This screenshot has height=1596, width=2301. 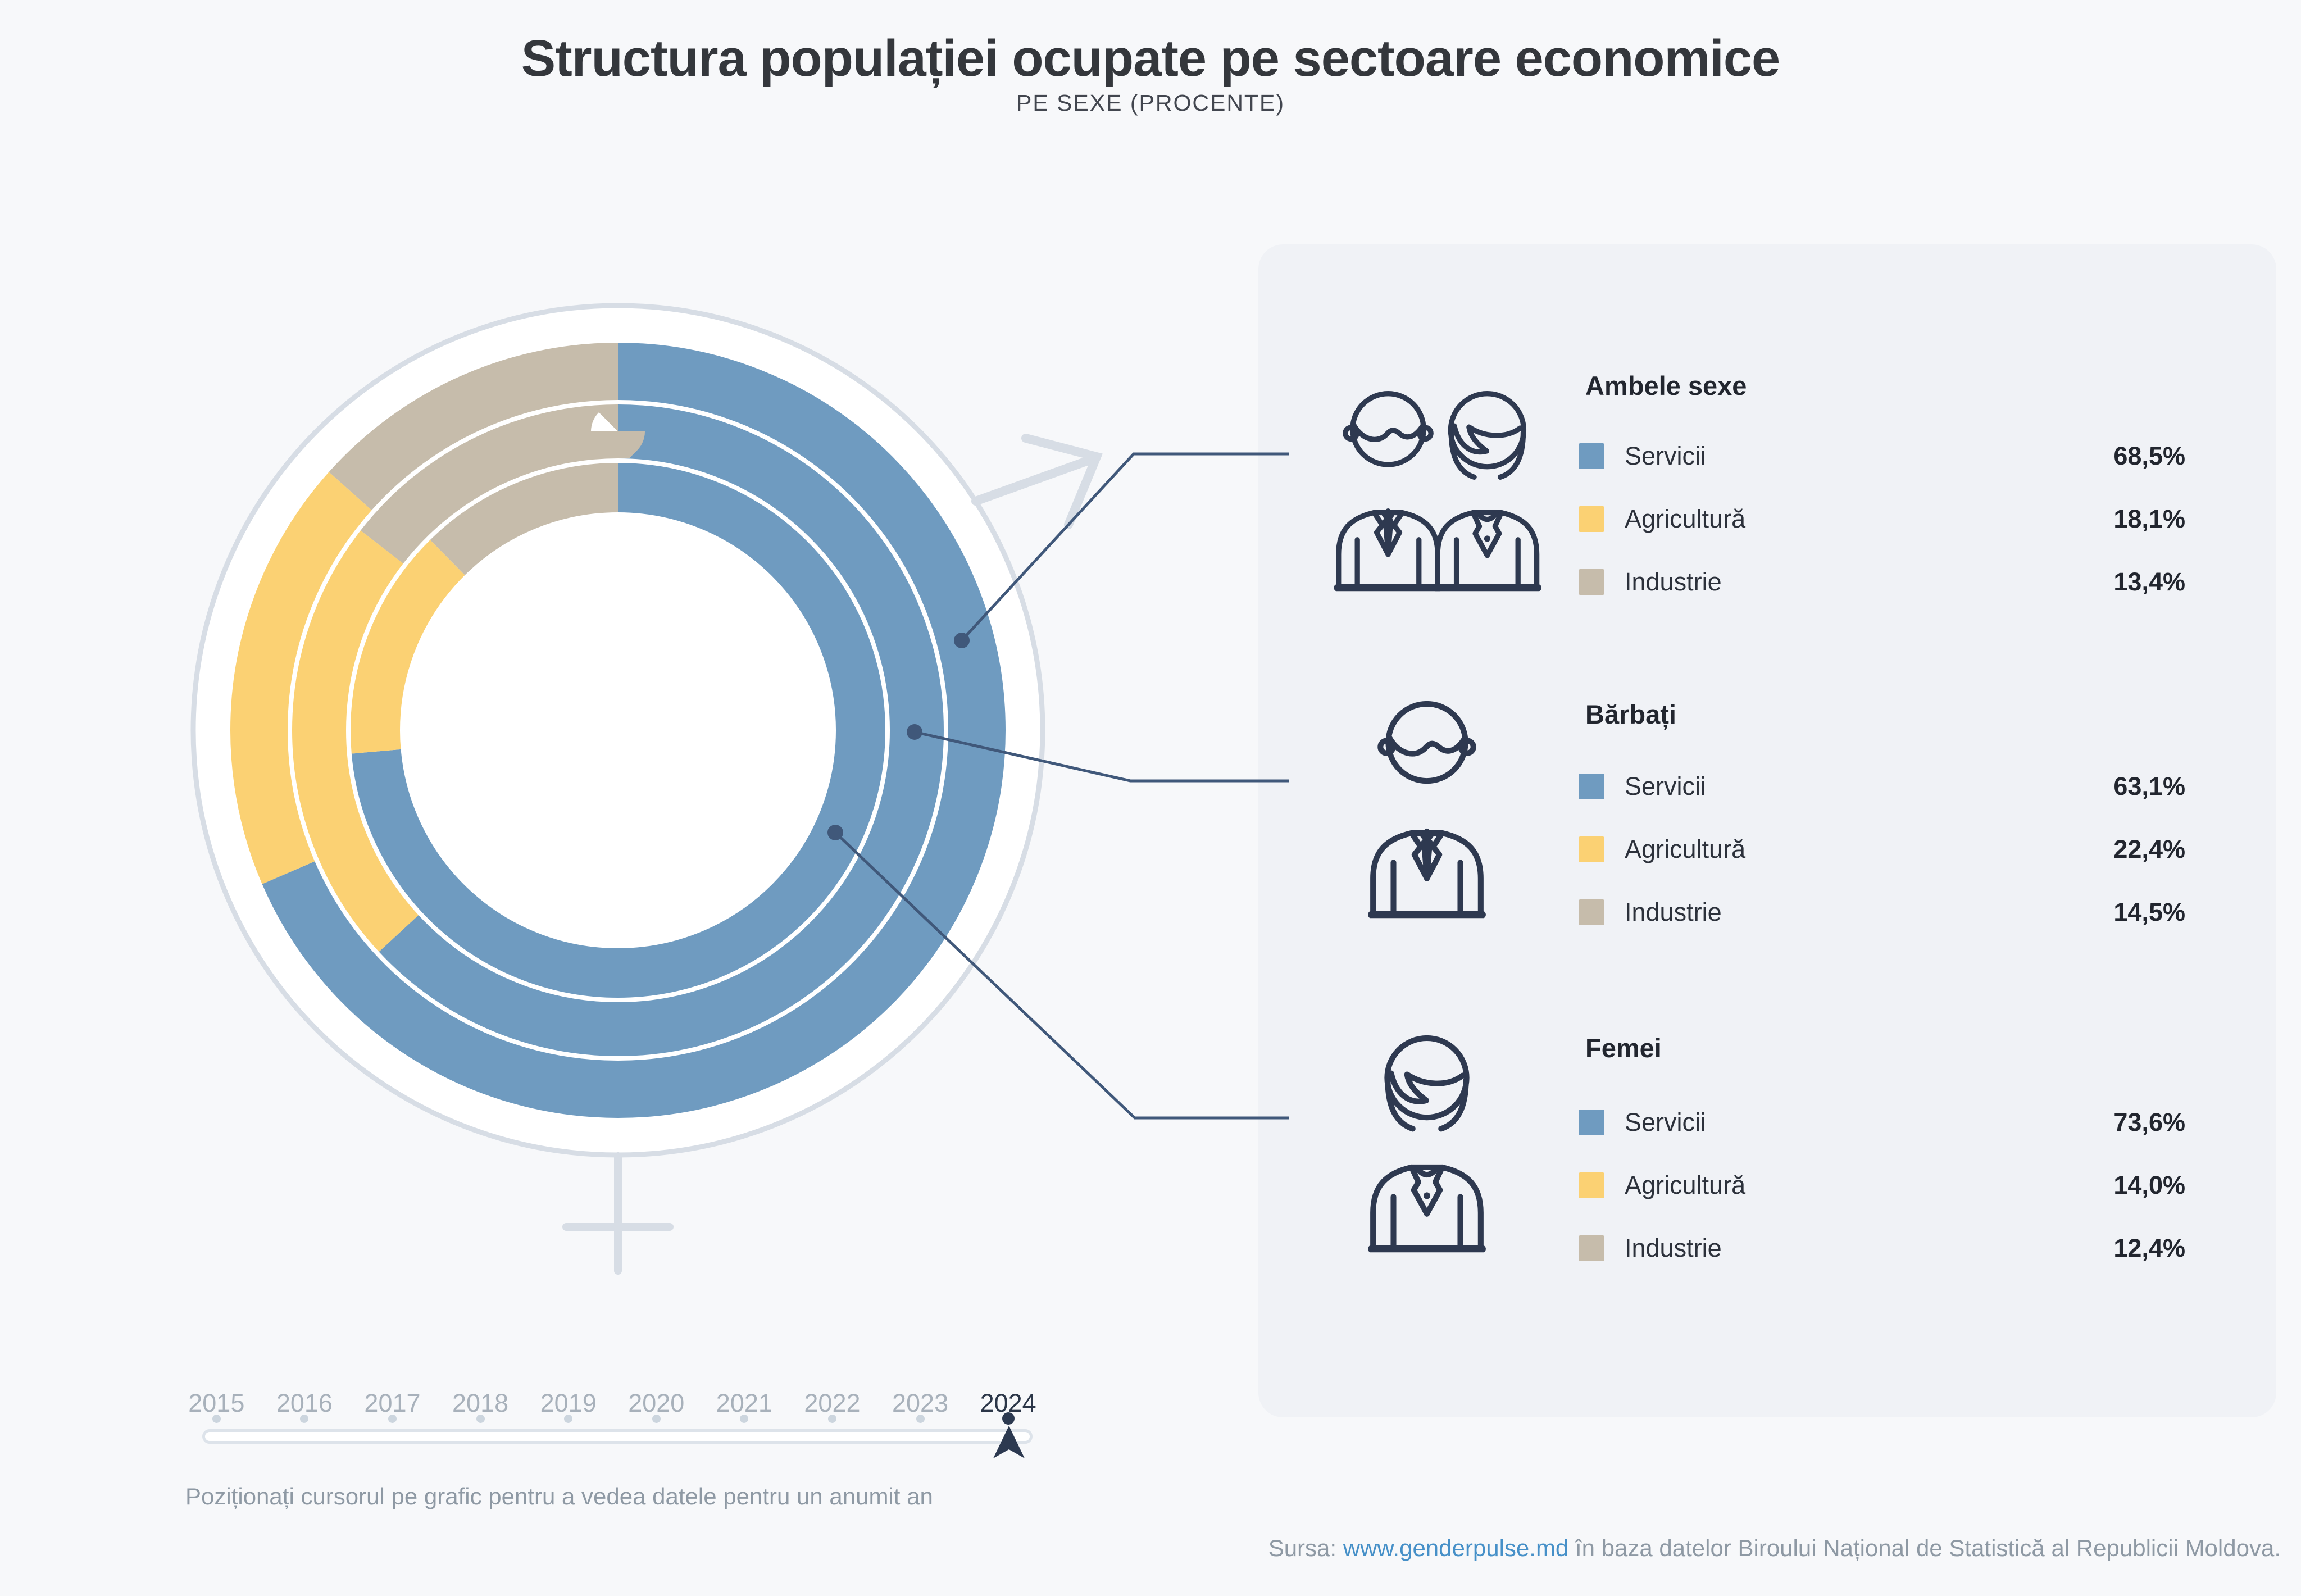 I want to click on year-label: 2018, so click(x=480, y=1403).